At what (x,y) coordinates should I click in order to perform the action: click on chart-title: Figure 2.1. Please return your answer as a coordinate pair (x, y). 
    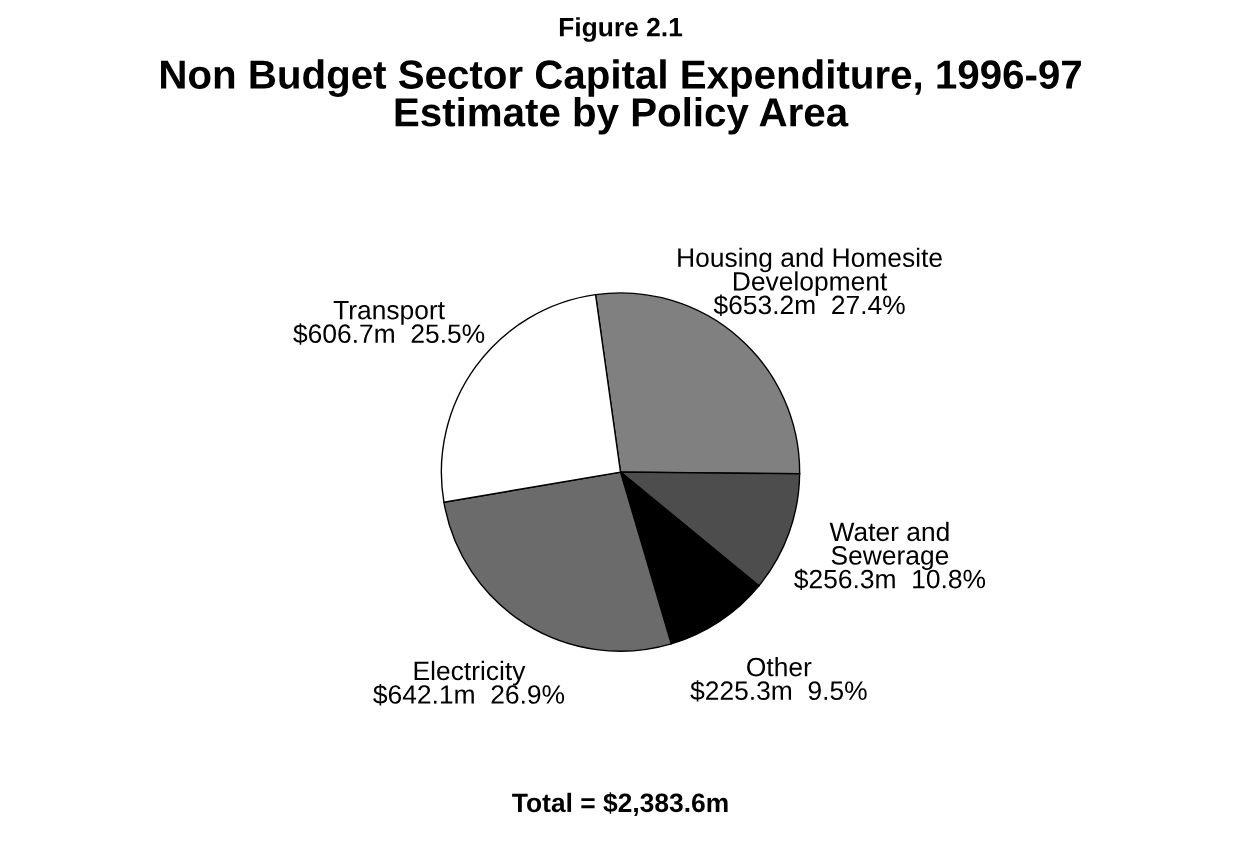
    Looking at the image, I should click on (621, 29).